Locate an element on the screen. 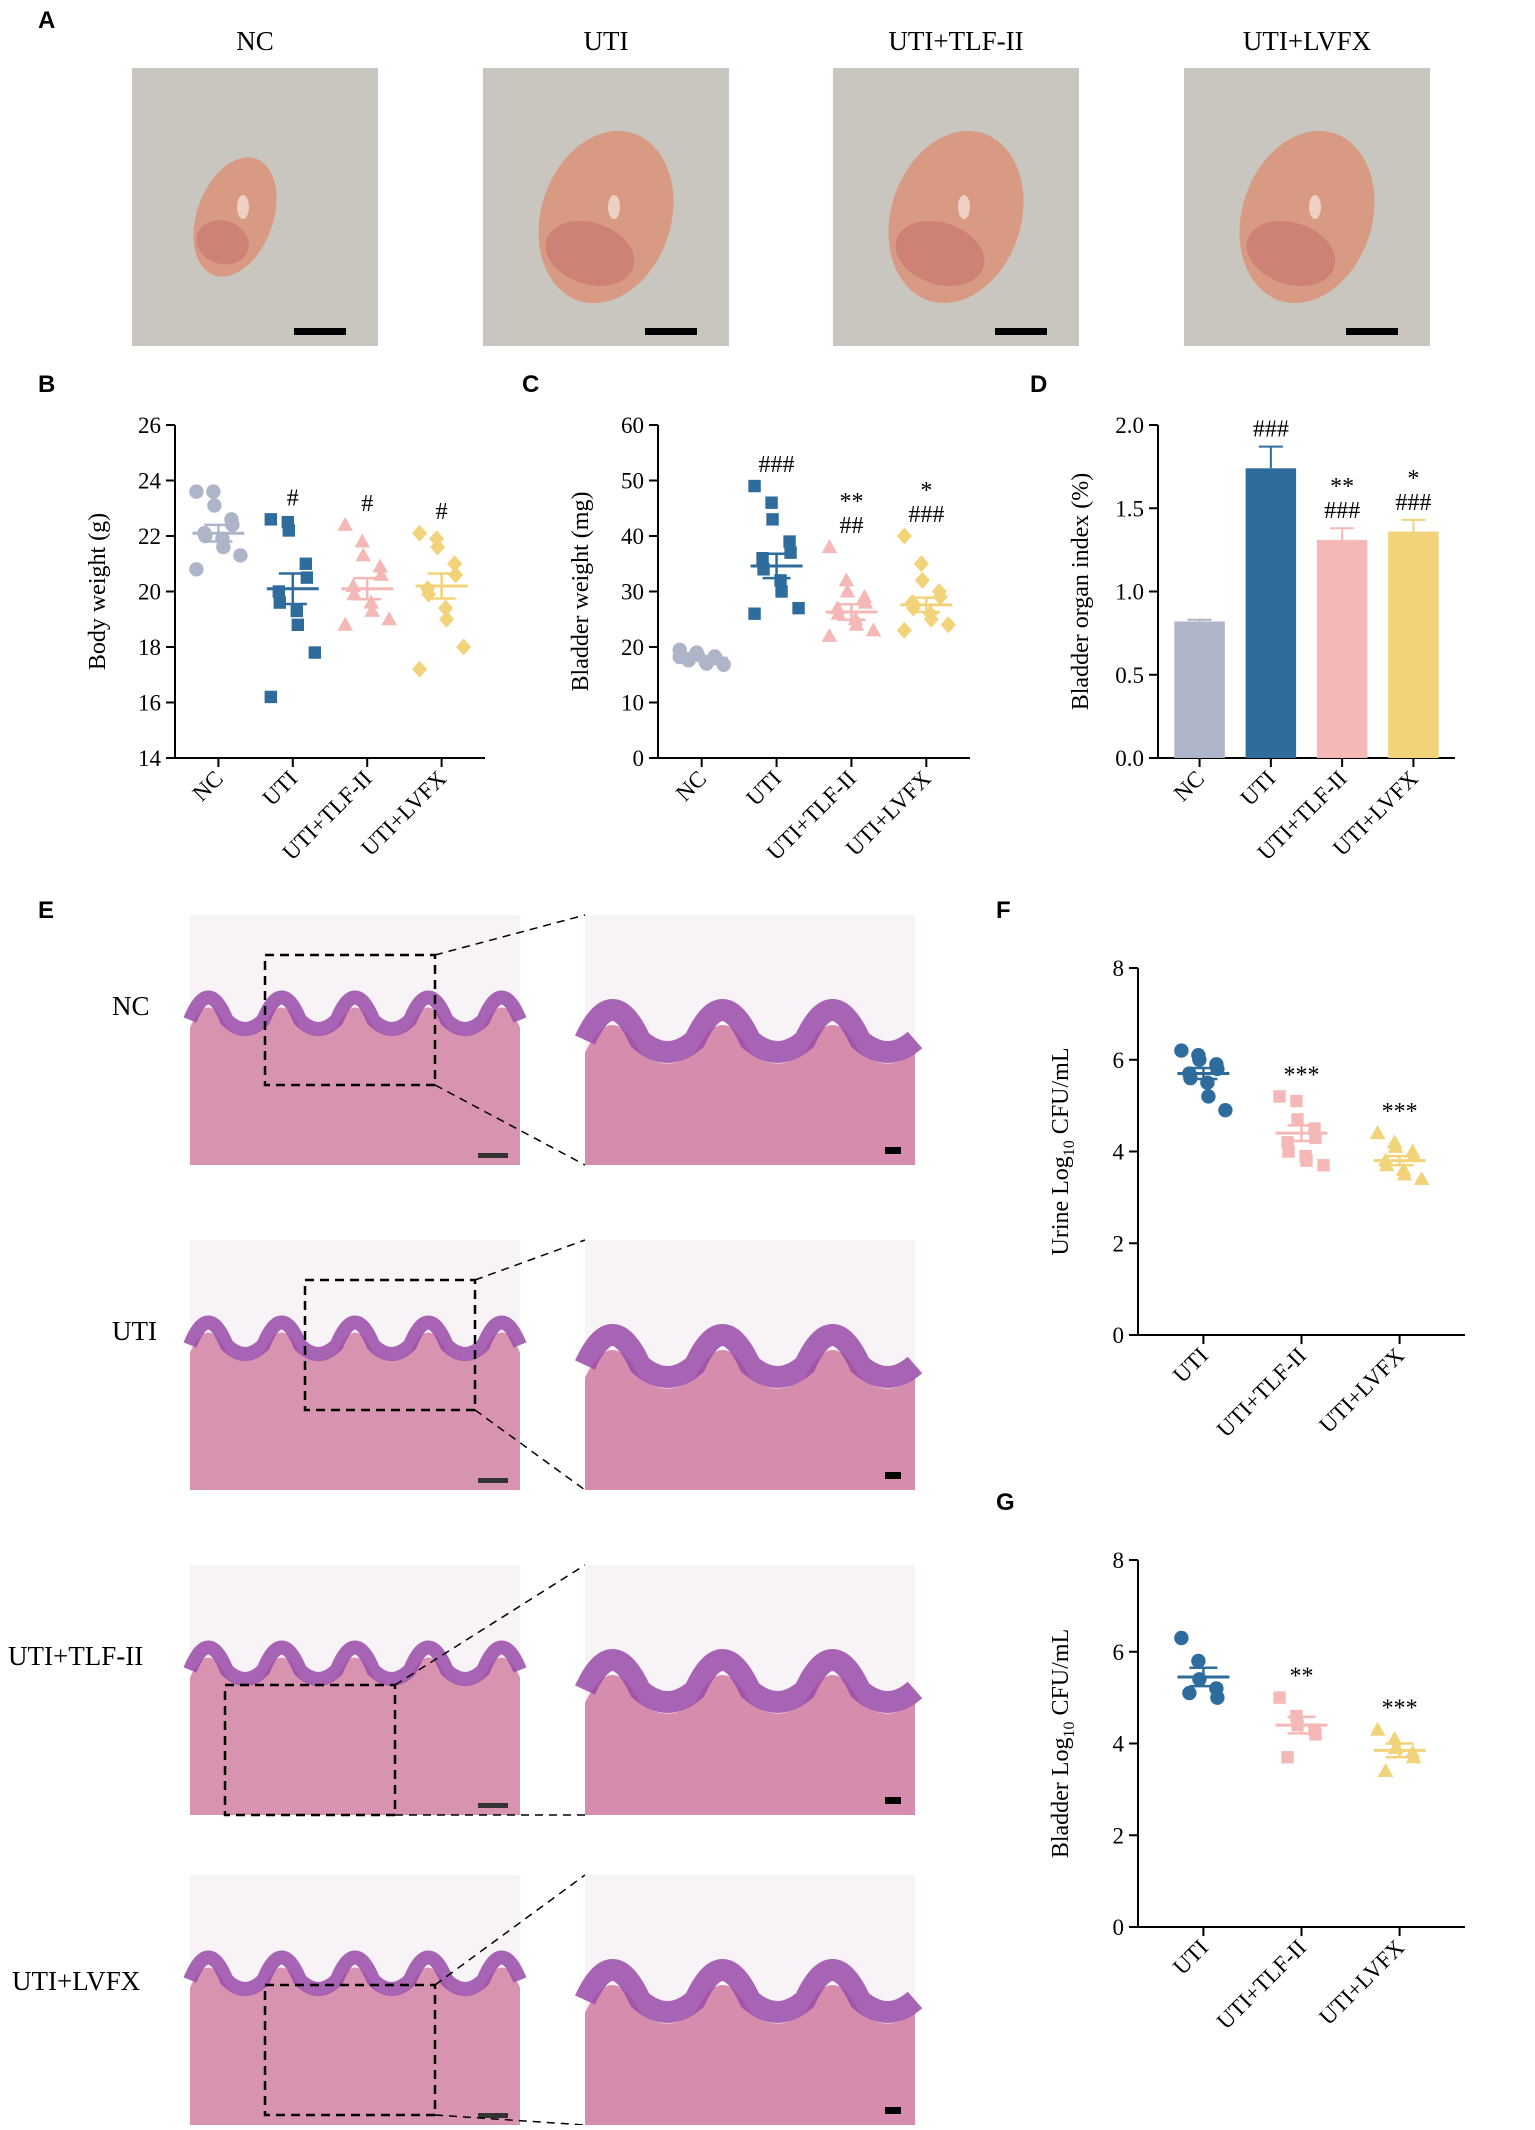 This screenshot has height=2130, width=1535. histology-row-label-uti-lvfx: UTI+LVFX is located at coordinates (76, 1981).